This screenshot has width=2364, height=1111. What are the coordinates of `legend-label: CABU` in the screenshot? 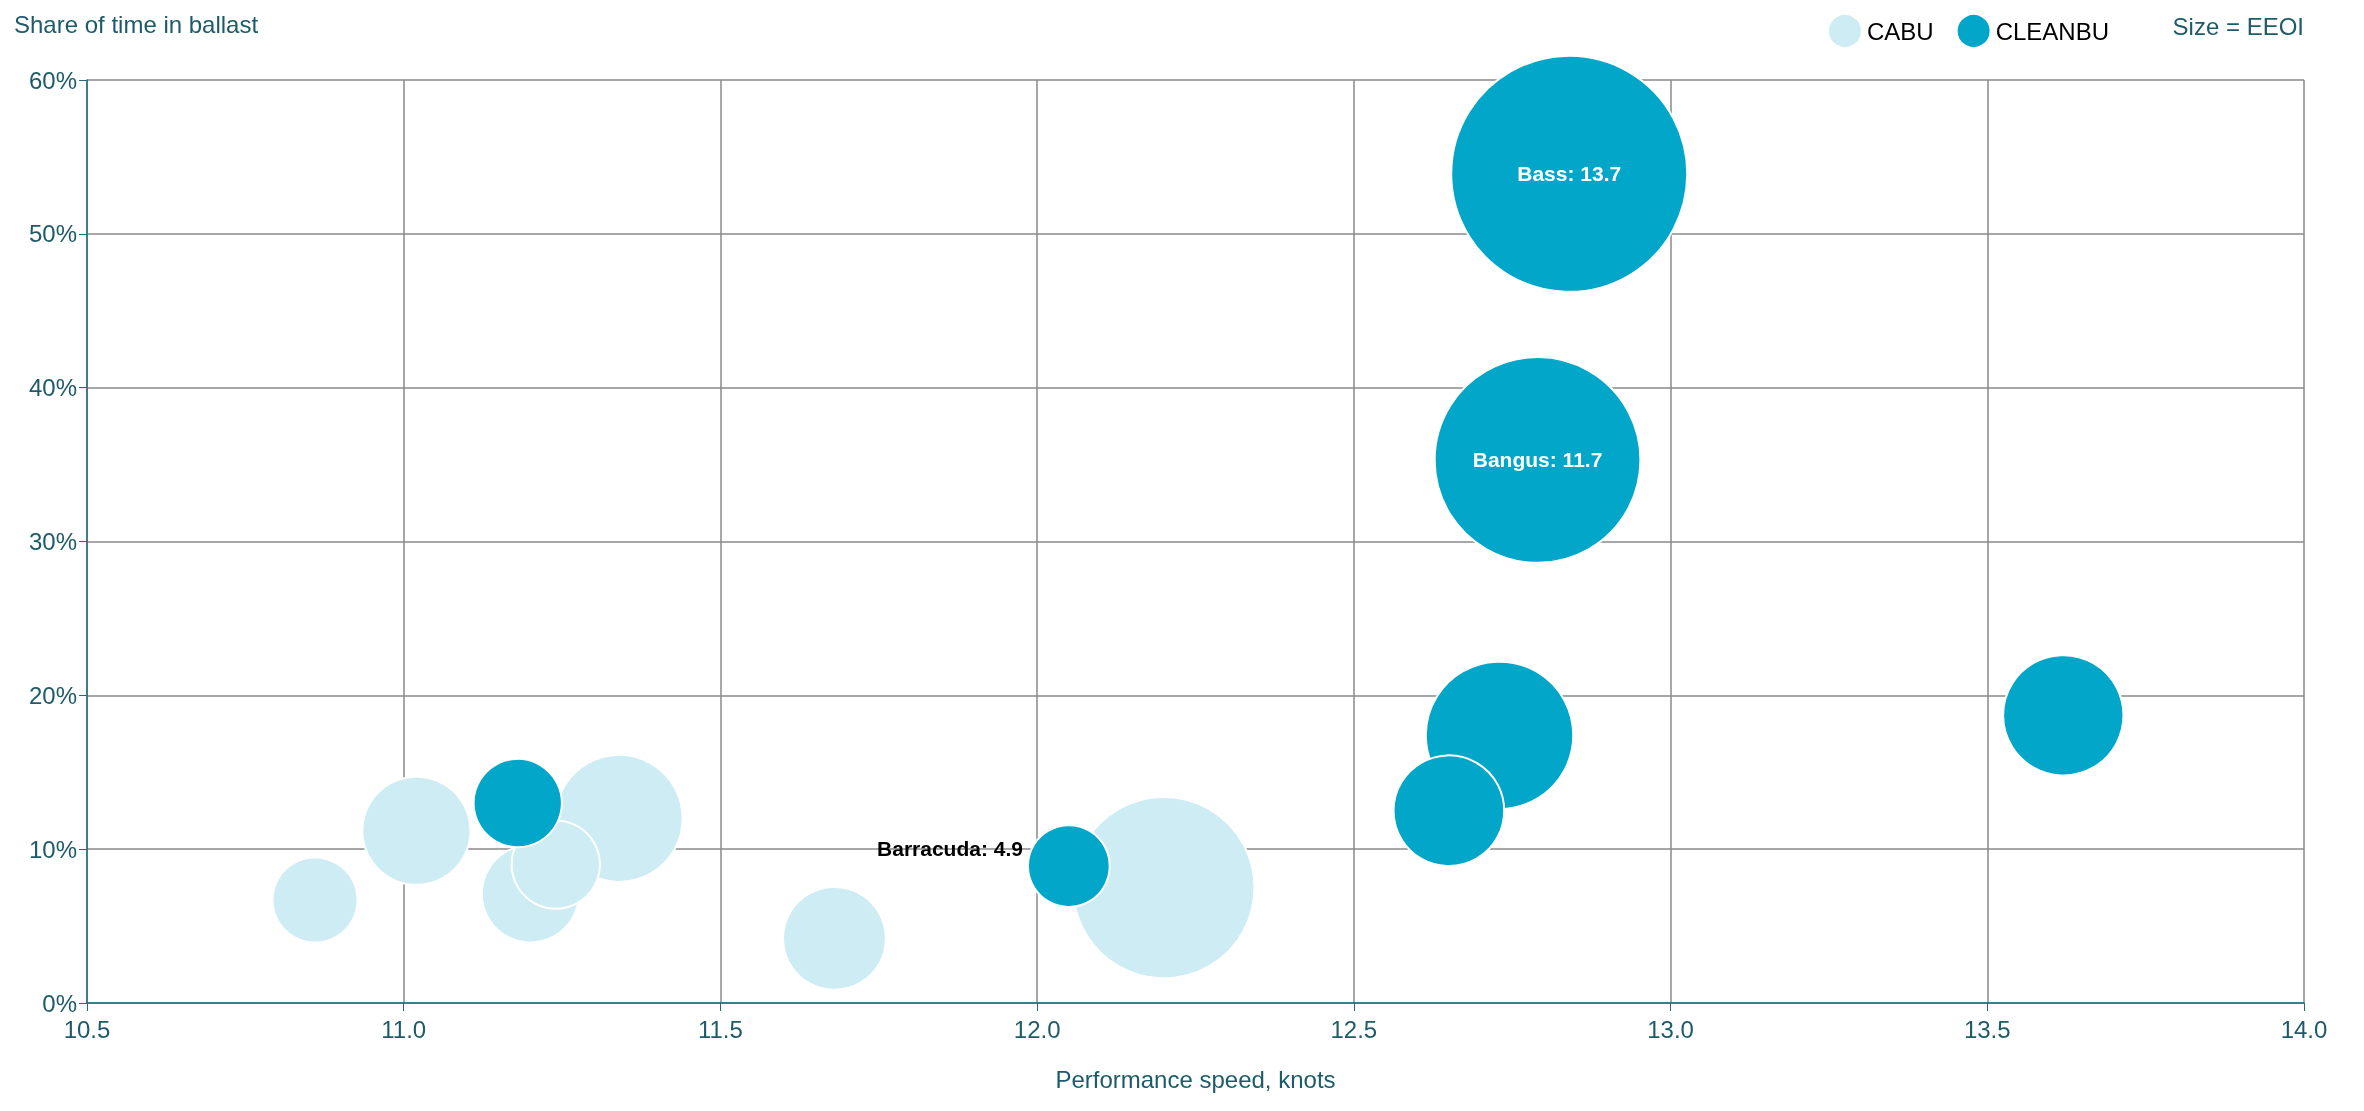 It's located at (1900, 31).